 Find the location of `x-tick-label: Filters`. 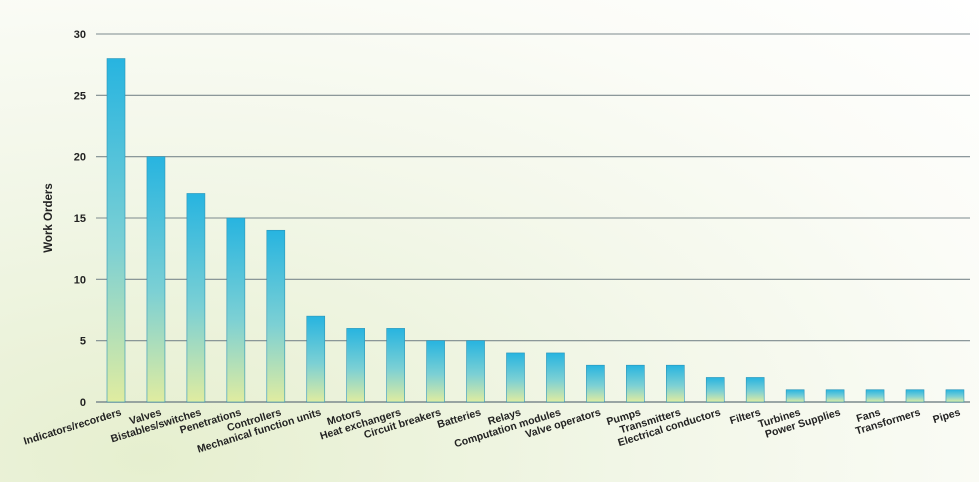

x-tick-label: Filters is located at coordinates (745, 416).